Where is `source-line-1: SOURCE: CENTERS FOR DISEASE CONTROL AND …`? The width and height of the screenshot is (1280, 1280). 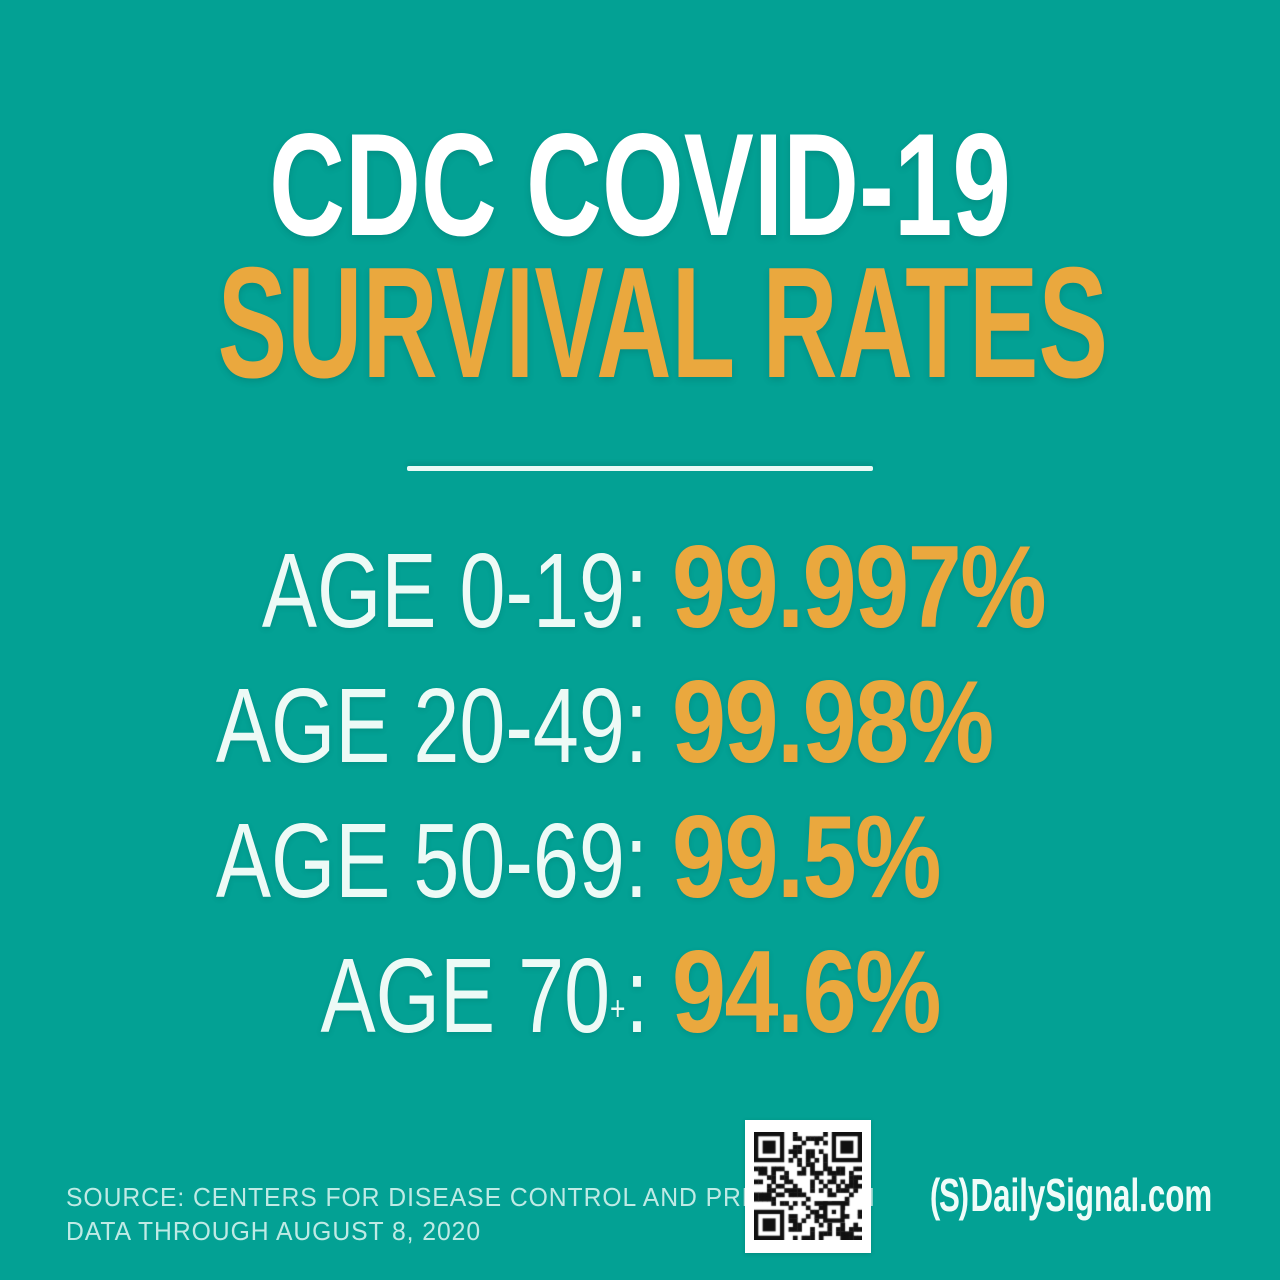
source-line-1: SOURCE: CENTERS FOR DISEASE CONTROL AND … is located at coordinates (471, 1197).